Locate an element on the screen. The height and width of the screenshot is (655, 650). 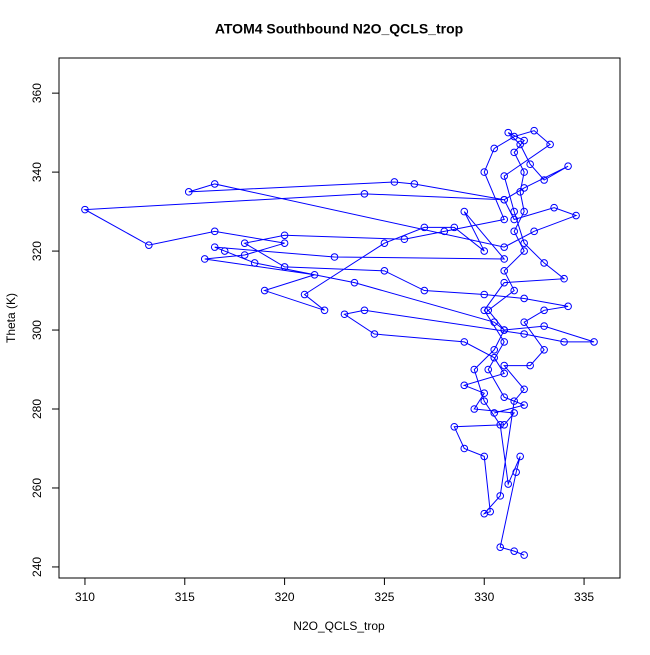
y-tick-label: 240 is located at coordinates (37, 567).